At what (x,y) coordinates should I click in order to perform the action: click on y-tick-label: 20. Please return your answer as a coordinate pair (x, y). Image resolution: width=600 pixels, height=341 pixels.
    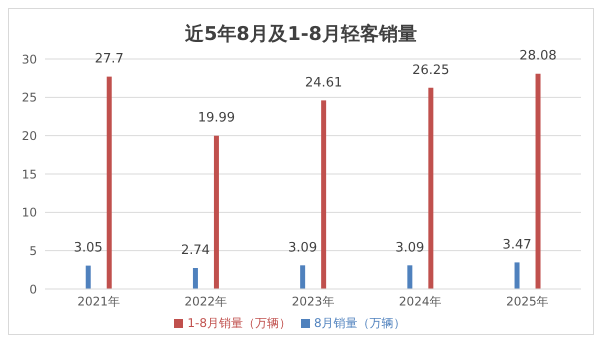
    Looking at the image, I should click on (29, 135).